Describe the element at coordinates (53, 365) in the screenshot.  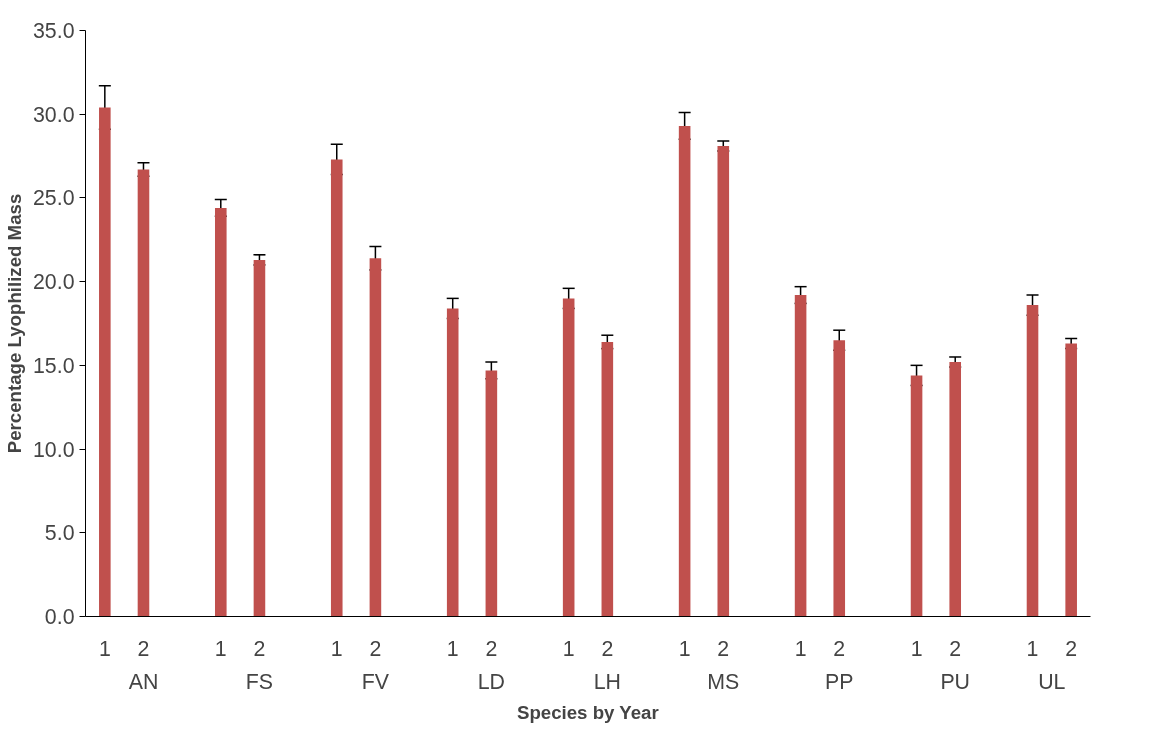
I see `y-tick-label: 15.0` at that location.